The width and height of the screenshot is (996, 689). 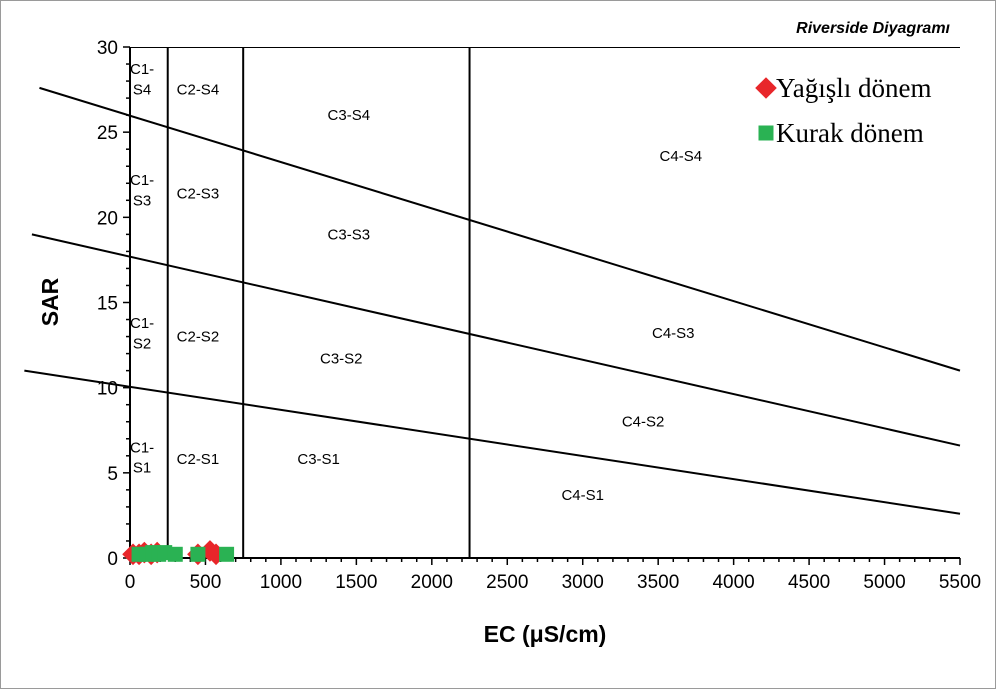 What do you see at coordinates (198, 459) in the screenshot?
I see `zone-label: C2-S1` at bounding box center [198, 459].